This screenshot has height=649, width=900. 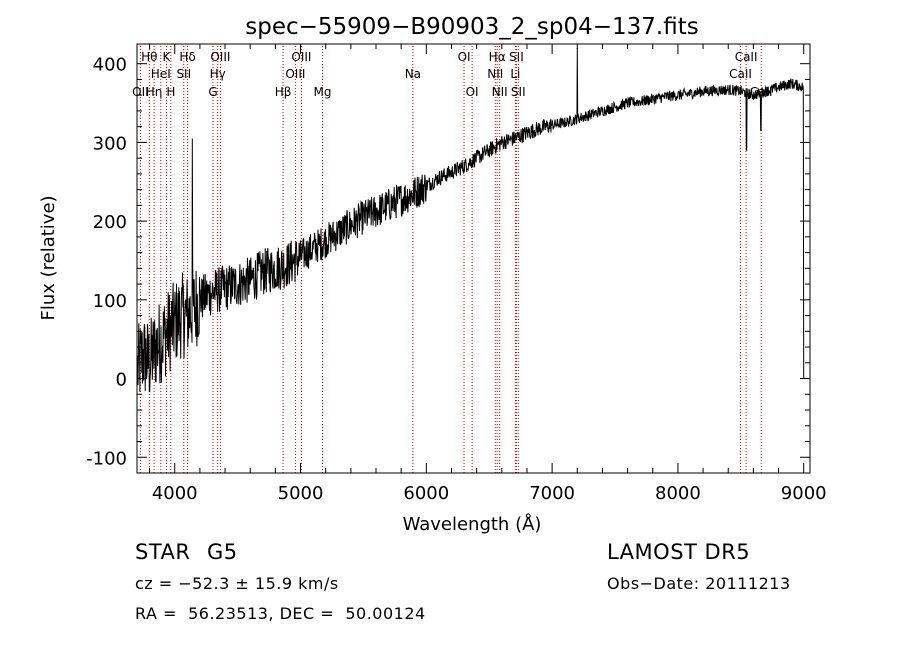 I want to click on line-marker-label: OII, so click(x=140, y=92).